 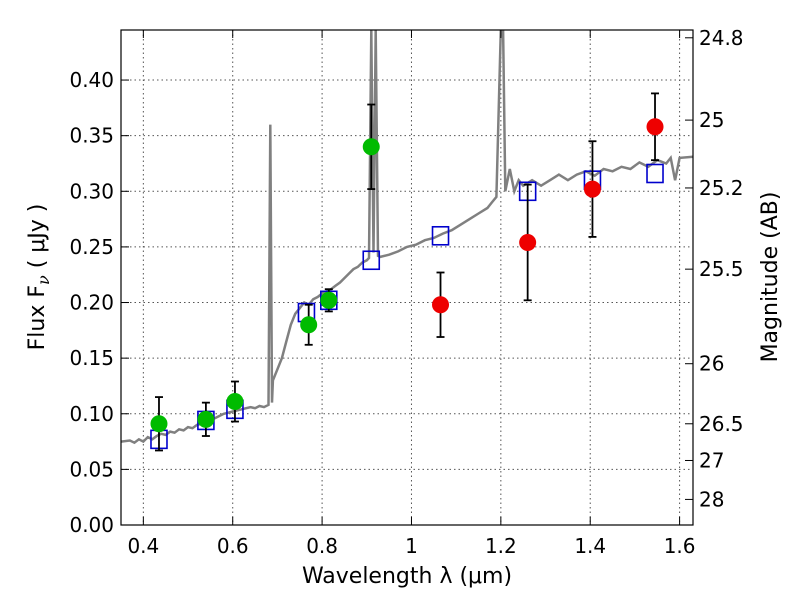 What do you see at coordinates (770, 277) in the screenshot?
I see `y-axis-title-right: Magnitude (AB)` at bounding box center [770, 277].